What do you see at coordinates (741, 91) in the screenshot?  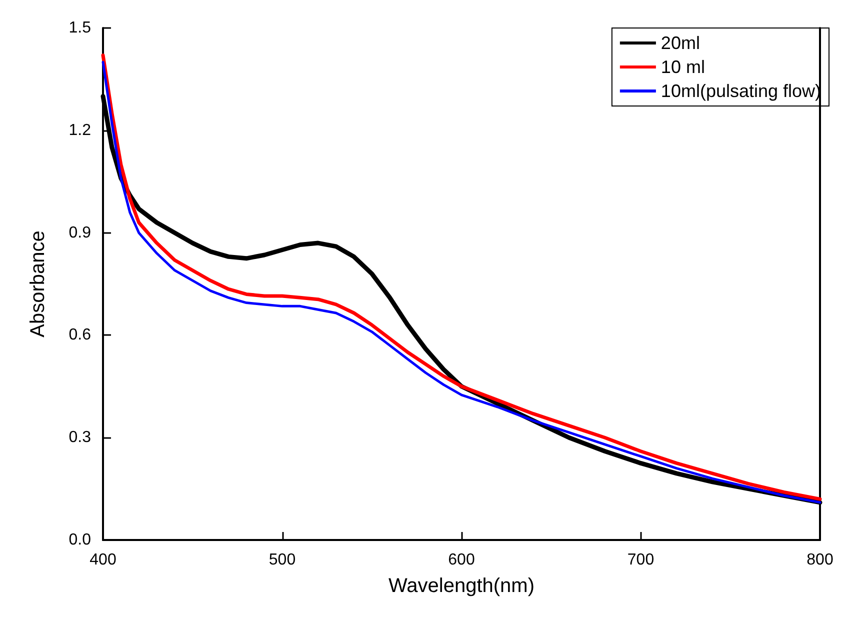 I see `legend-label: 10ml(pulsating flow)` at bounding box center [741, 91].